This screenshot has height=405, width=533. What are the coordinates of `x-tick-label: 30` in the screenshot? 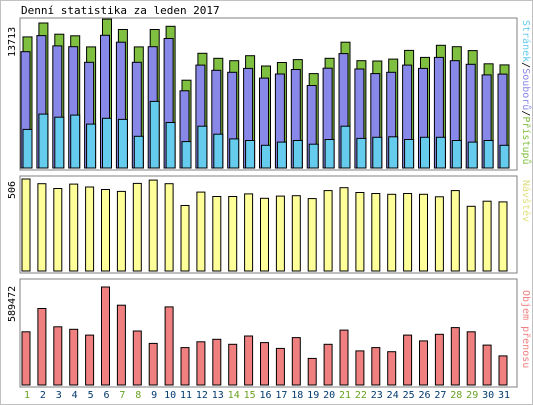 It's located at (488, 395).